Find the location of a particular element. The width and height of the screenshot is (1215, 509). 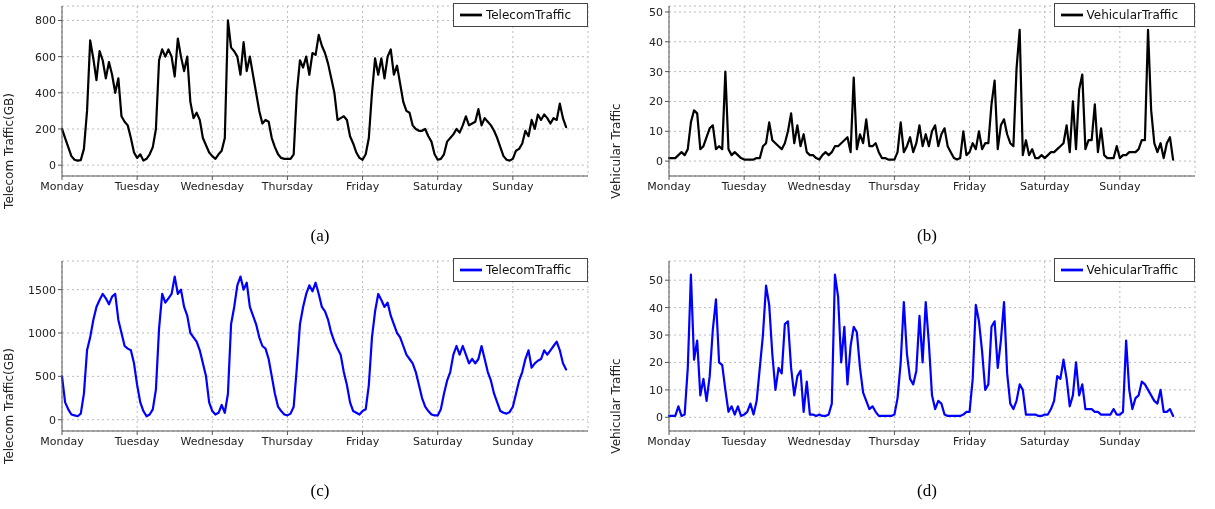

y-tick-label: 1000 is located at coordinates (42, 333).